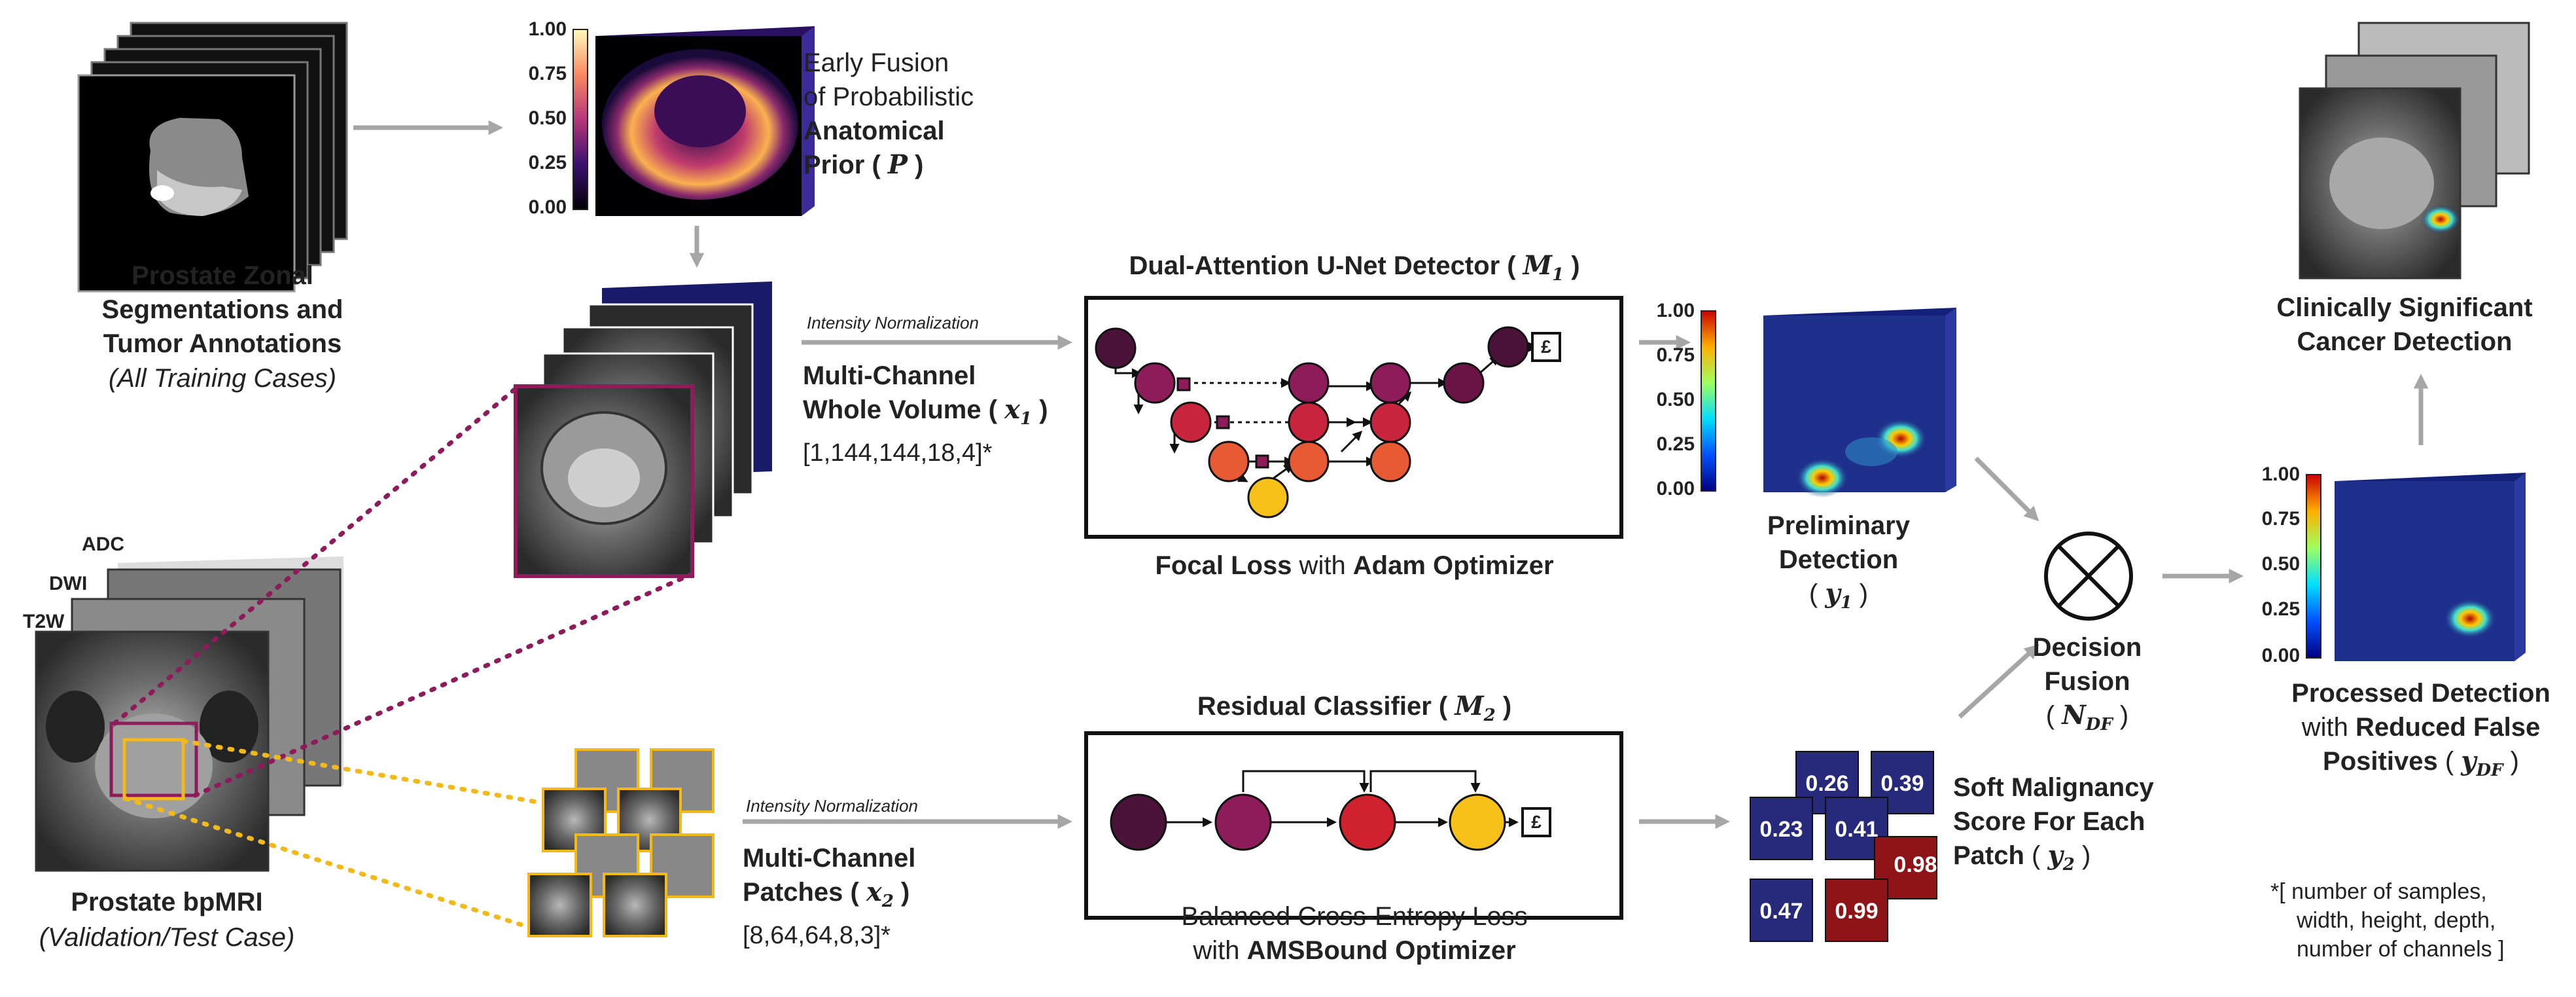  I want to click on zonal-title-line: Segmentations and, so click(223, 309).